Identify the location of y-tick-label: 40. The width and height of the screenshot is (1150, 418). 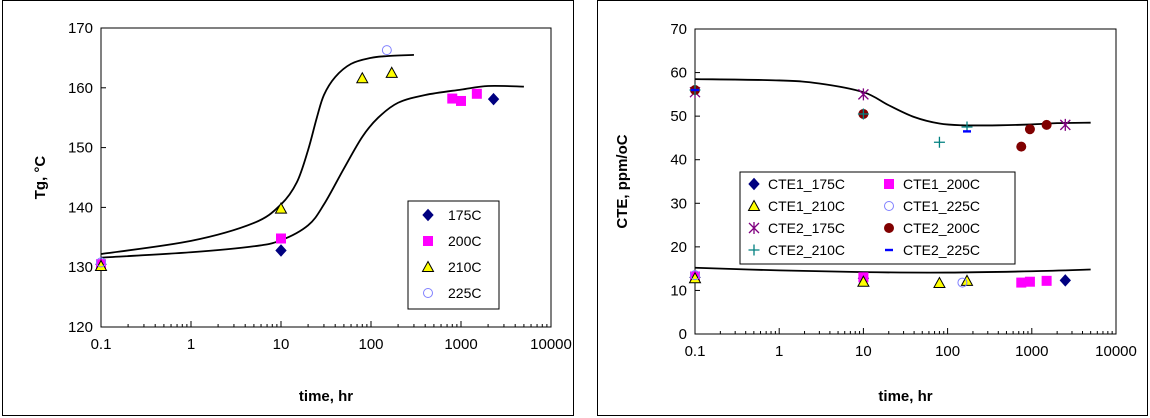
(678, 160).